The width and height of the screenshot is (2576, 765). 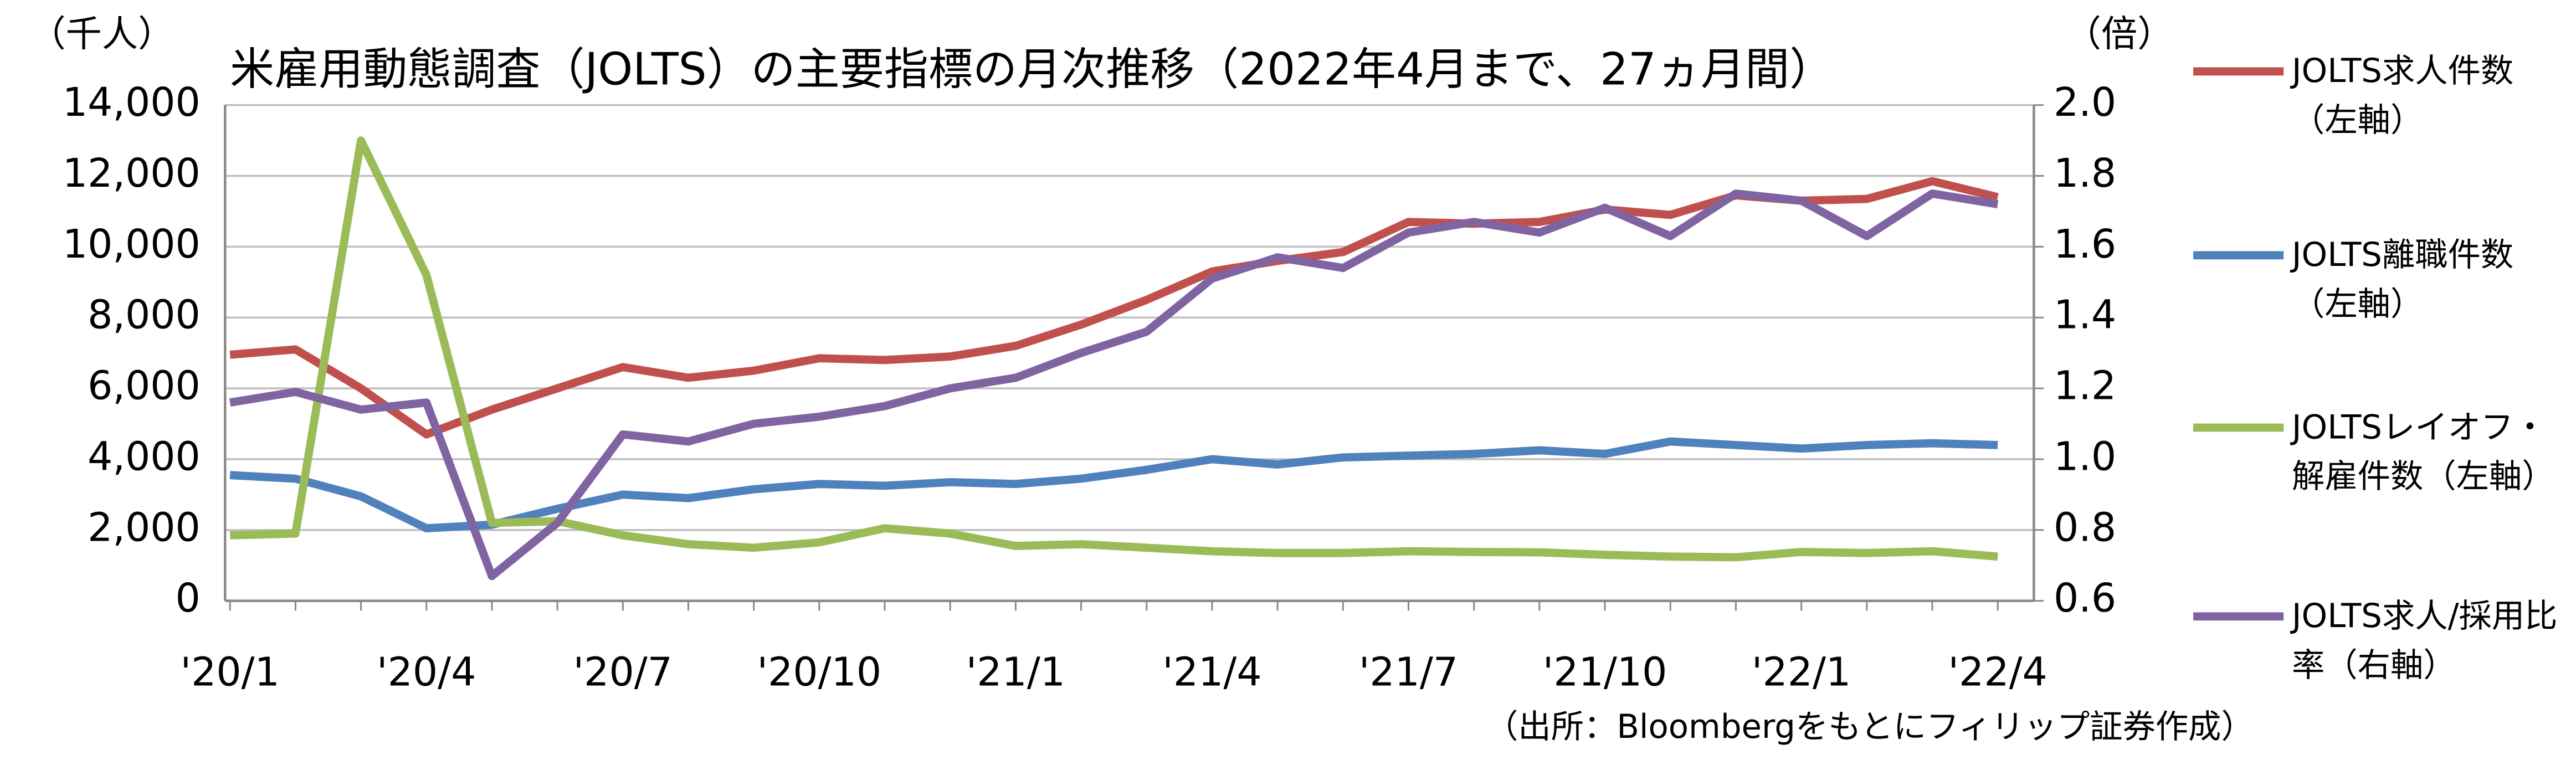 I want to click on x-tick-label: '20/1, so click(x=230, y=672).